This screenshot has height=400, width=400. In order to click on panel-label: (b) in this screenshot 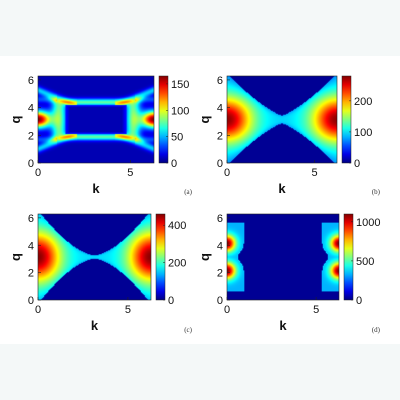, I will do `click(376, 192)`.